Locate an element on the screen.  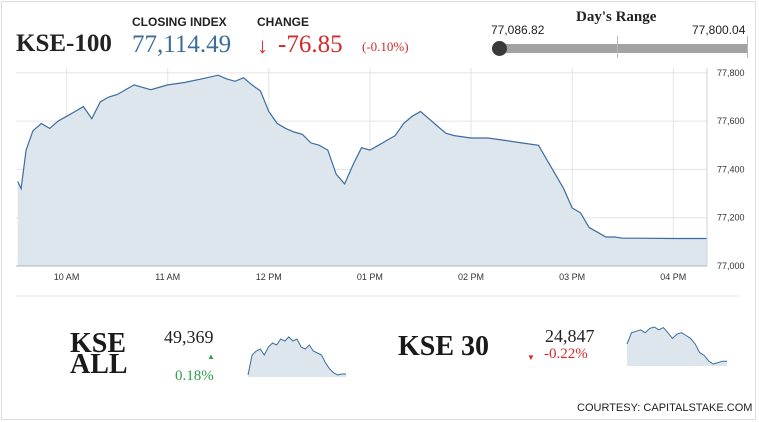
y-tick-label: 77,400 is located at coordinates (731, 169).